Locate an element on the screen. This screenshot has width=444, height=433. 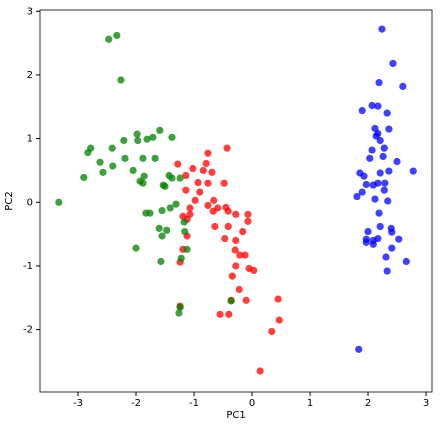
x-axis-label: PC1 is located at coordinates (235, 415).